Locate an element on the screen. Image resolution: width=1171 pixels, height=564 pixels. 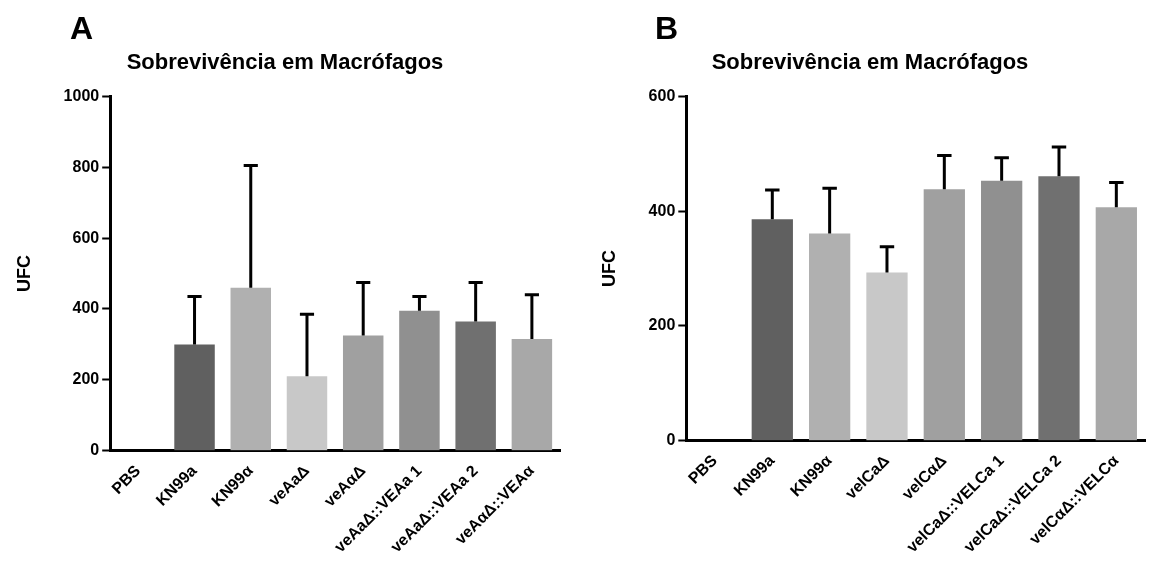
text: B is located at coordinates (667, 28).